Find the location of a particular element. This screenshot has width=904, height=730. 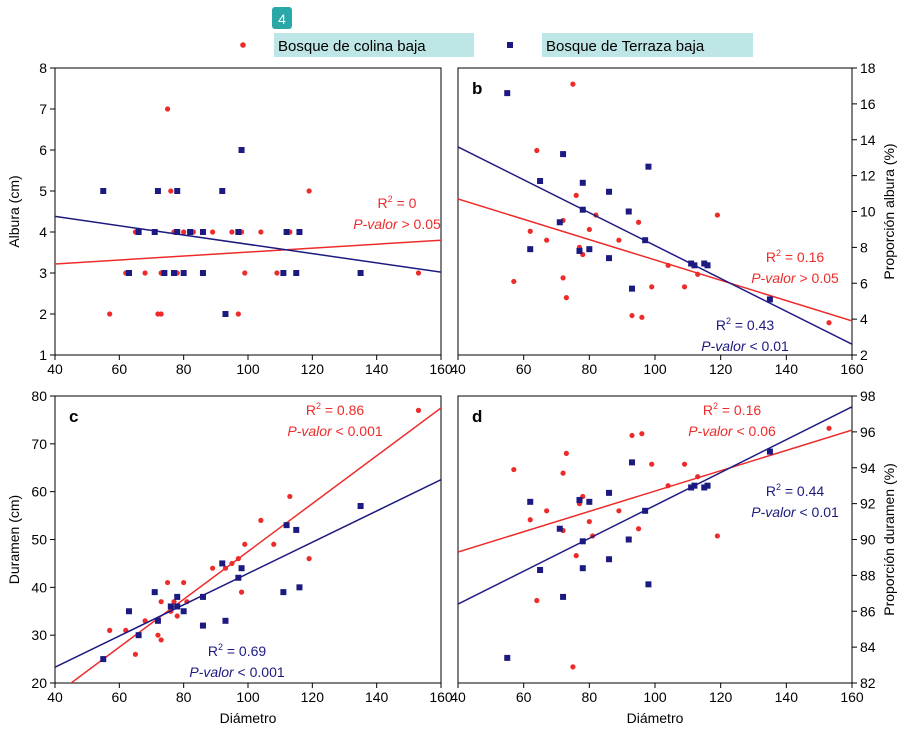

y-tick-label: 80 is located at coordinates (39, 396).